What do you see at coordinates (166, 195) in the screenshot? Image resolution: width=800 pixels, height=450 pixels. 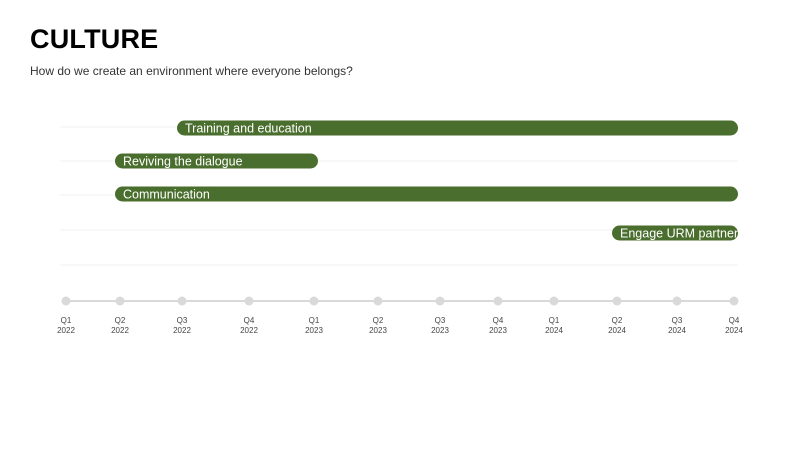 I see `bar-label: Communication` at bounding box center [166, 195].